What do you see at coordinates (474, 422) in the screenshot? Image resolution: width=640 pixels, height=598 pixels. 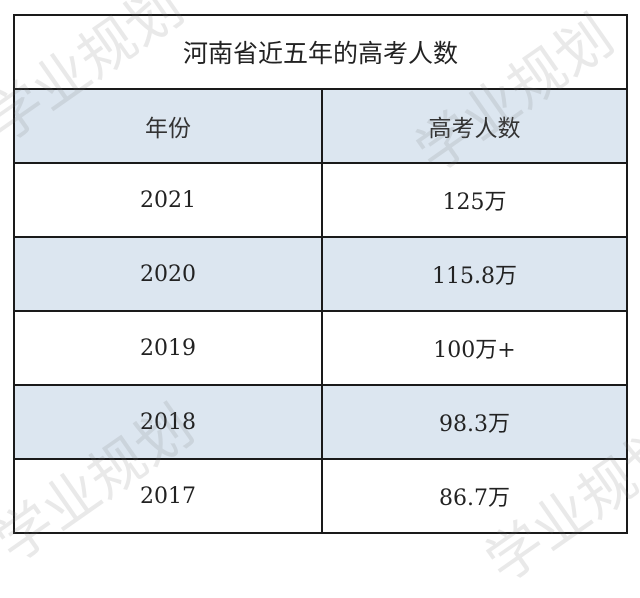 I see `cell-count: 98.3万` at bounding box center [474, 422].